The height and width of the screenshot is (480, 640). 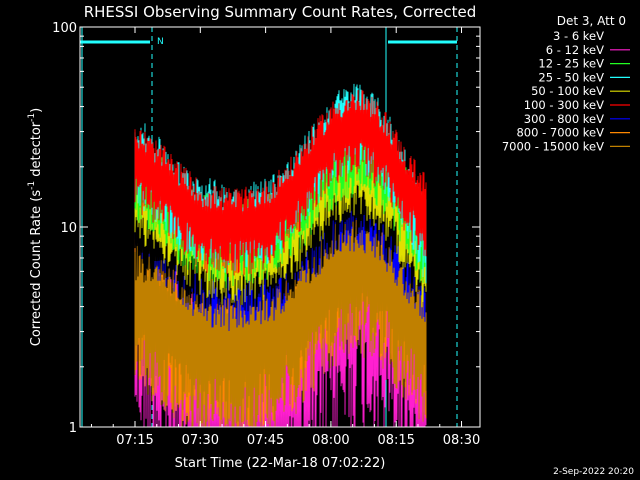 I want to click on y-label-sup2: -1, so click(x=32, y=117).